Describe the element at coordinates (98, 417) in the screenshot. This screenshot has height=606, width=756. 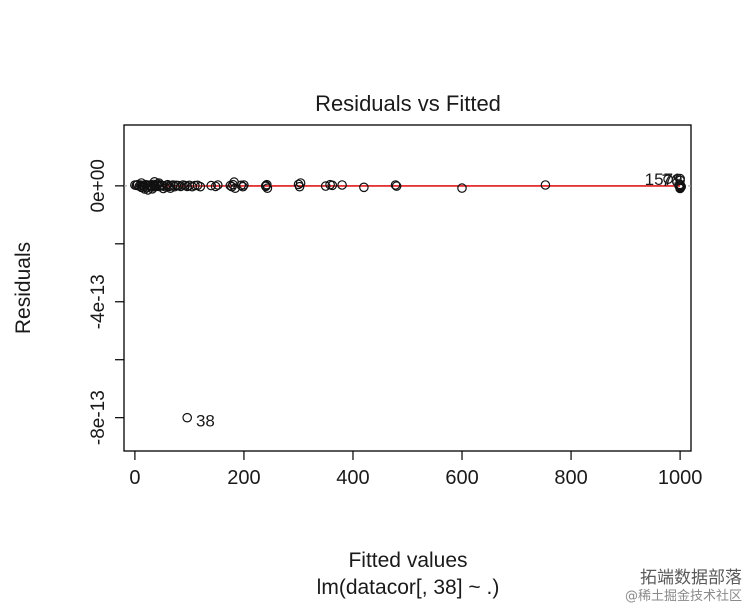
I see `y-tick-label: -8e-13` at that location.